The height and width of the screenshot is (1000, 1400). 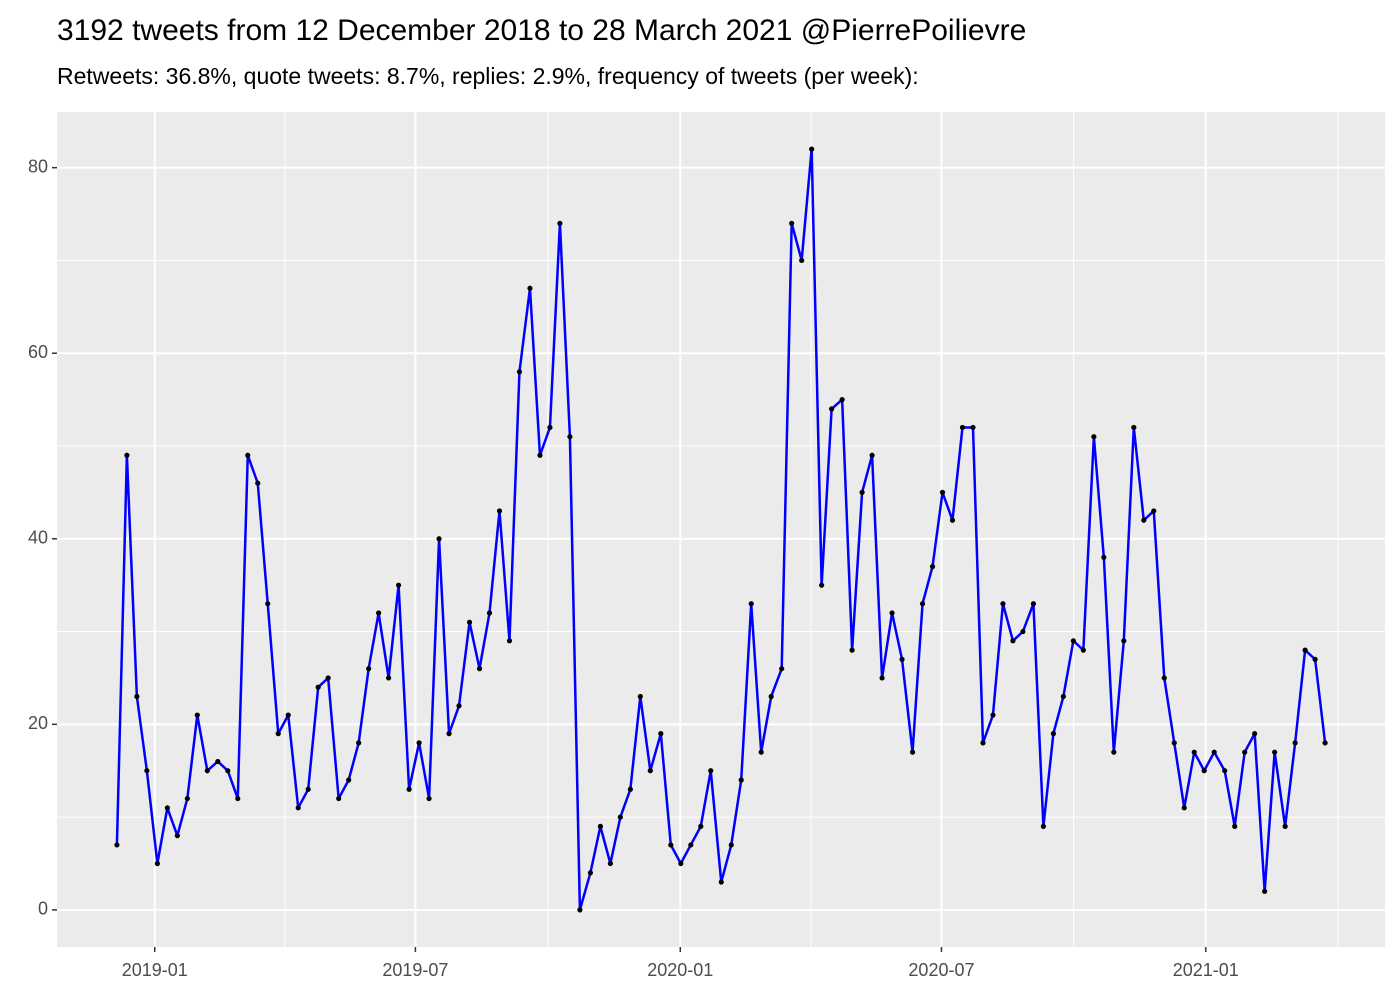 I want to click on y-tick-label: 80, so click(x=38, y=166).